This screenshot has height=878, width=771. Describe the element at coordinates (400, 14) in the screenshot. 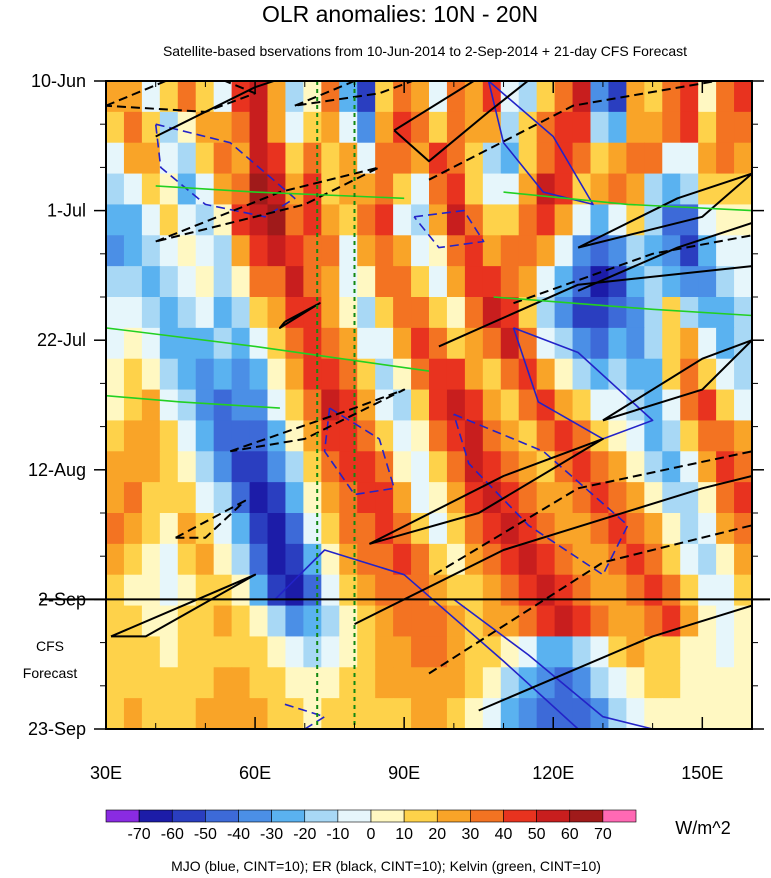

I see `chart-title: OLR anomalies: 10N - 20N` at that location.